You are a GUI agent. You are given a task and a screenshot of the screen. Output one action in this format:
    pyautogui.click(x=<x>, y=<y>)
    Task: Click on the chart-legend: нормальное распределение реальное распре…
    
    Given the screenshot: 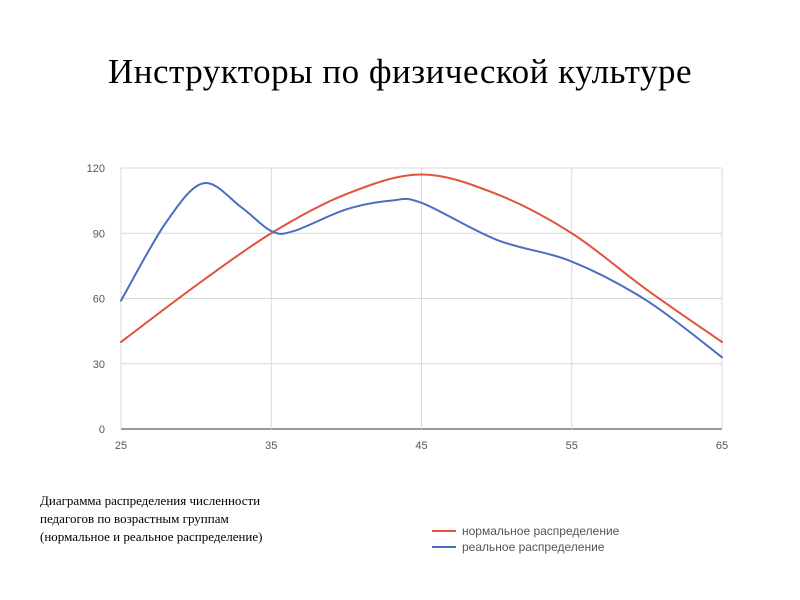 What is the action you would take?
    pyautogui.click(x=525, y=539)
    